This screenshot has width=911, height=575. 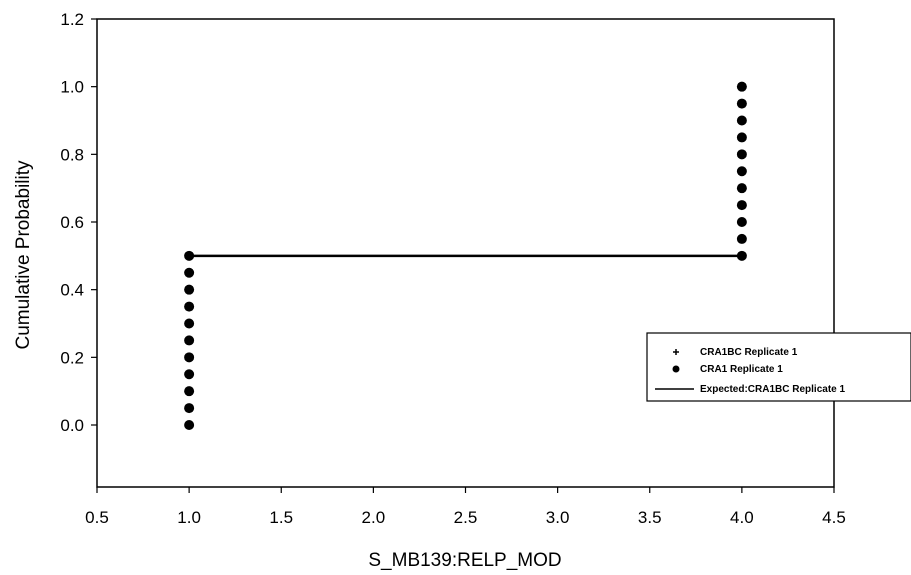 I want to click on y-tick-label: 1.0, so click(x=72, y=87).